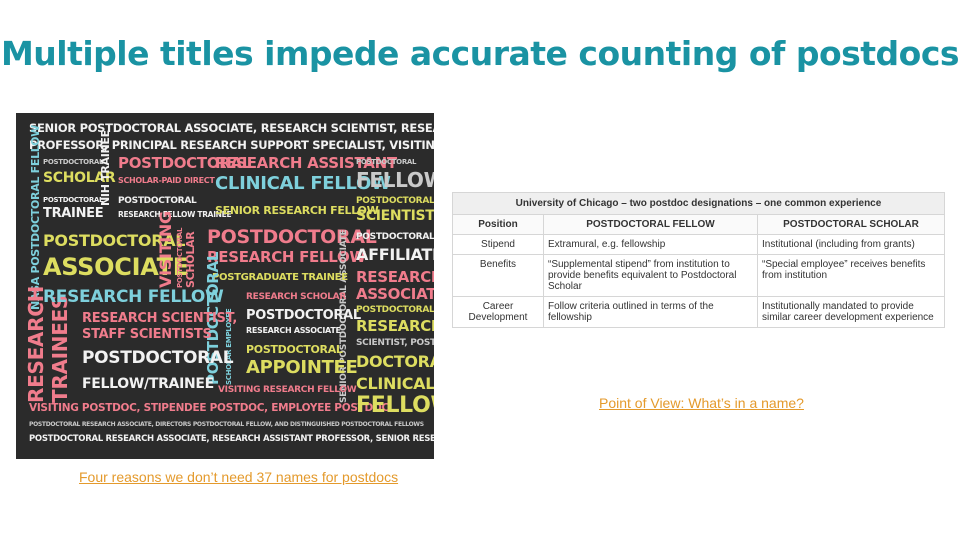 The width and height of the screenshot is (960, 540). Describe the element at coordinates (175, 214) in the screenshot. I see `cloud-word: Research Fellow Trainee` at that location.